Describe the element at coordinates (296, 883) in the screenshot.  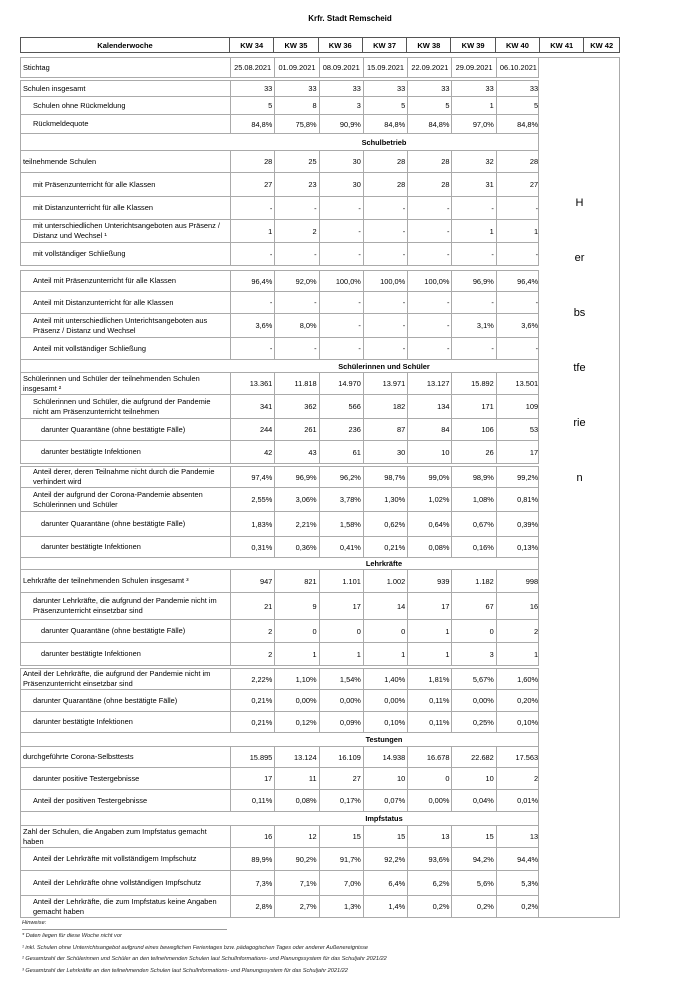
I see `cell-value: 7,1%` at that location.